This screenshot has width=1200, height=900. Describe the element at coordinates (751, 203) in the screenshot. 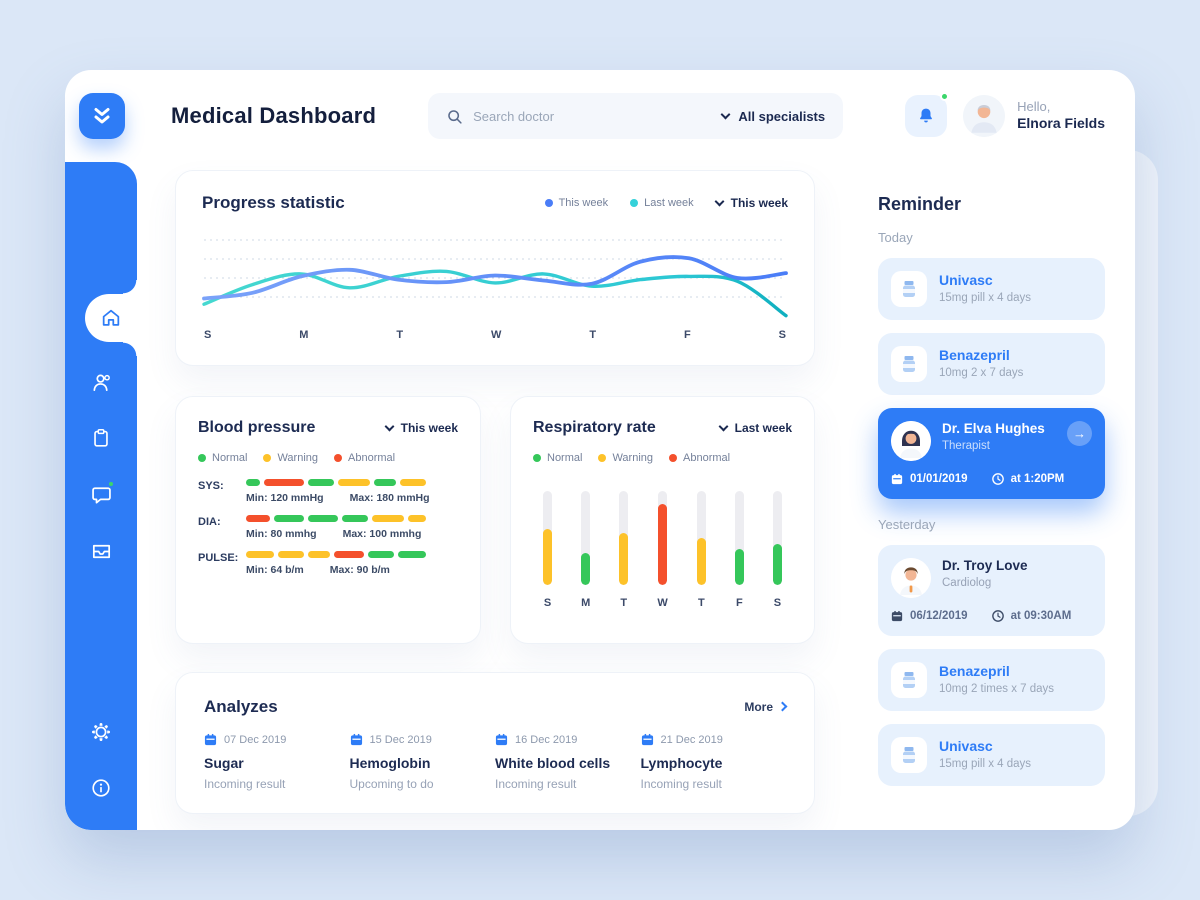

I see `progress-filter-dropdown: This week` at that location.